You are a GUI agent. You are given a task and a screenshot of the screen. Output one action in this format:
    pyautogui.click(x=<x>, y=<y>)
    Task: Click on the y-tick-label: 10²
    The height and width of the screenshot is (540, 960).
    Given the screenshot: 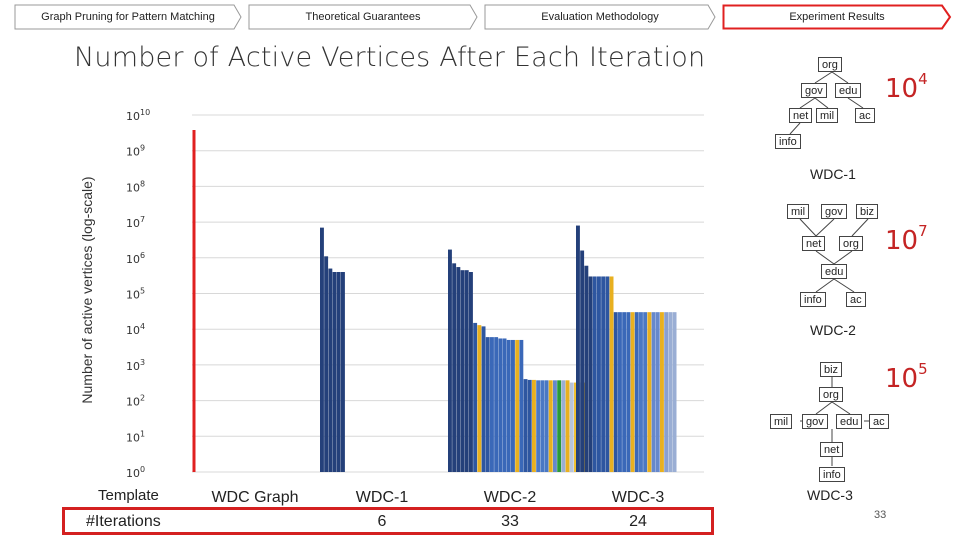 What is the action you would take?
    pyautogui.click(x=135, y=401)
    